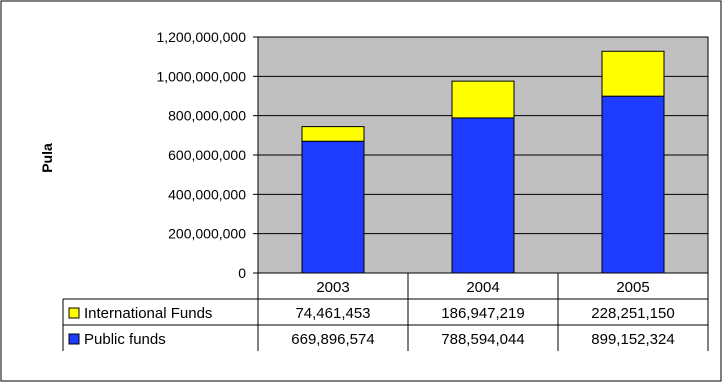 The image size is (723, 383). Describe the element at coordinates (632, 313) in the screenshot. I see `data-table-cell: 228,251,150` at that location.